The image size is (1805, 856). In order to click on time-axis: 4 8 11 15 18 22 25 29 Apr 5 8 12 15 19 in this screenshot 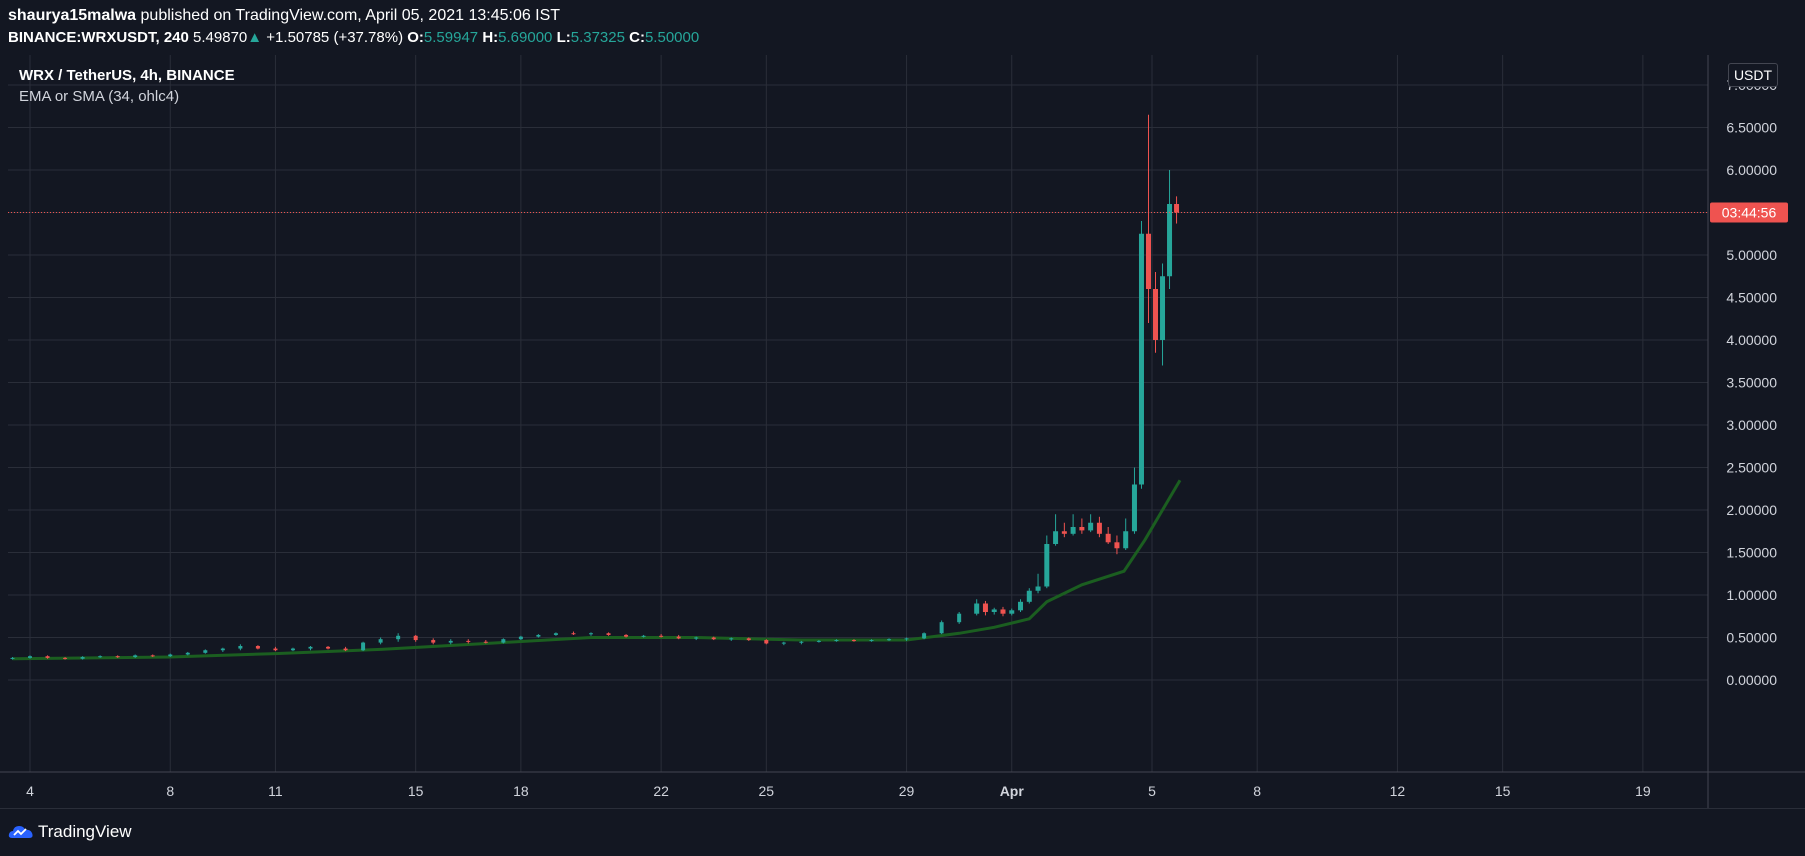, I will do `click(838, 791)`.